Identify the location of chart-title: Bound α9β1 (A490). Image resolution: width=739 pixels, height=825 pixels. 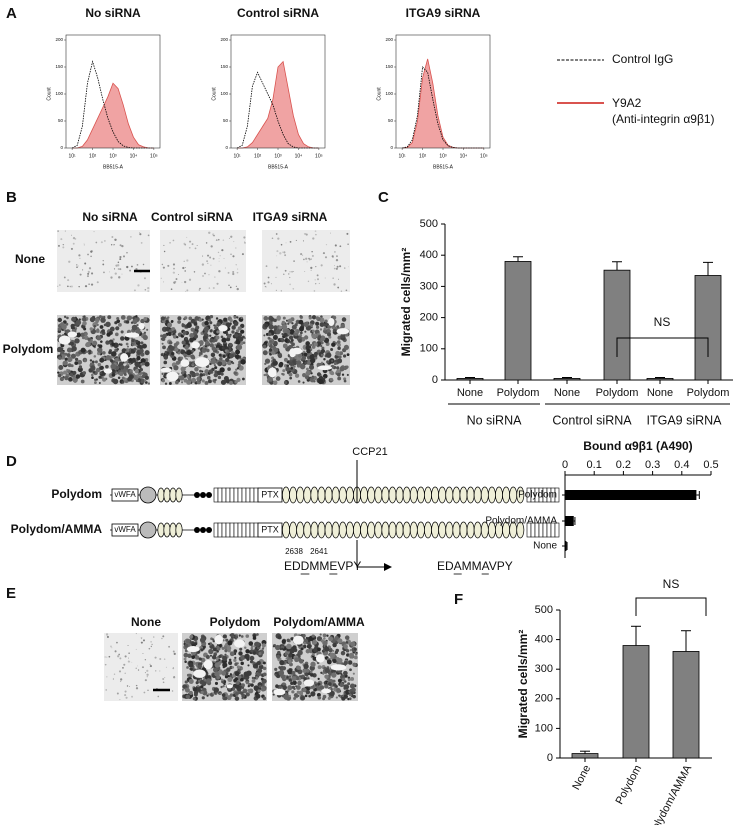
(637, 446).